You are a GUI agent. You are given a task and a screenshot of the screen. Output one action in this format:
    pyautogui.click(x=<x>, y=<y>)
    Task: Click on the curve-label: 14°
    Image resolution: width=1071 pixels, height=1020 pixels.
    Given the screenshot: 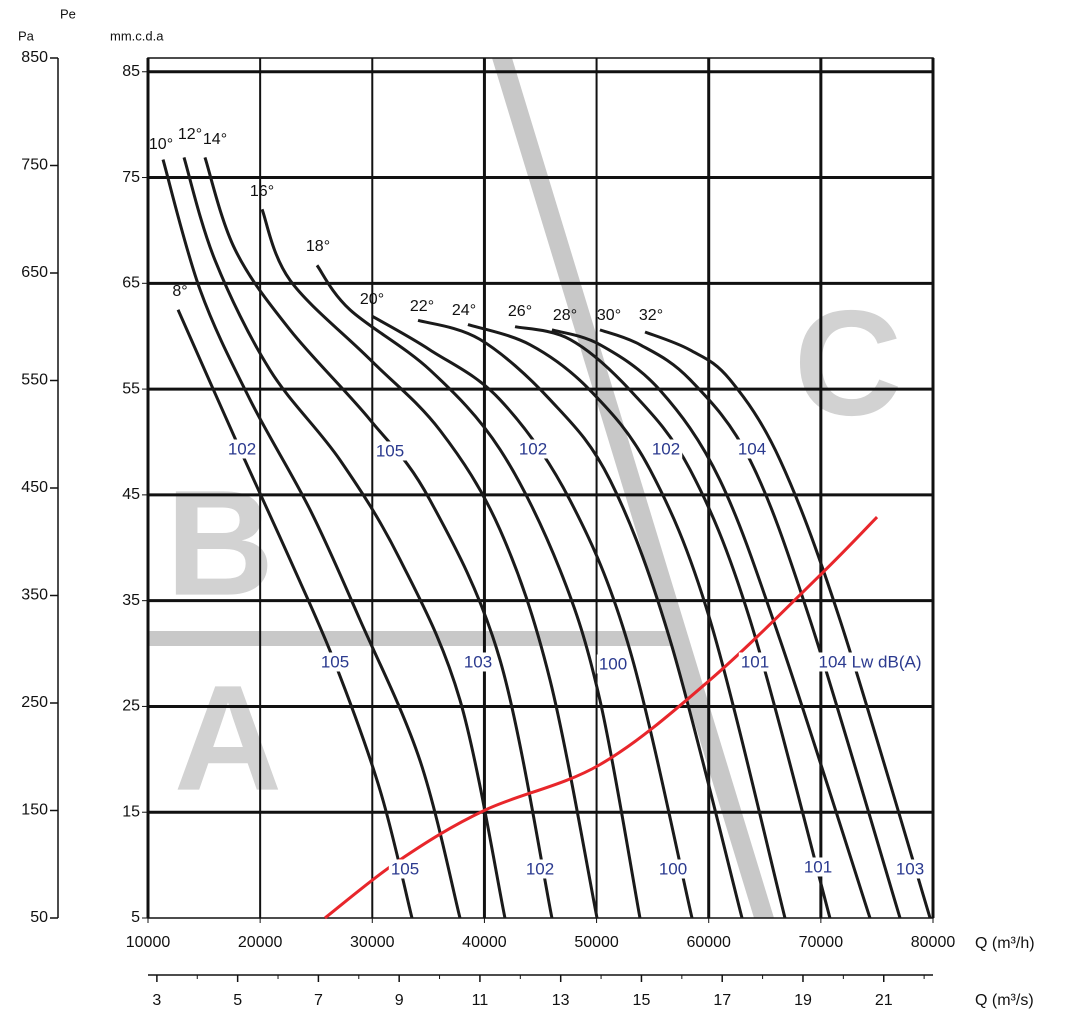 What is the action you would take?
    pyautogui.click(x=215, y=139)
    